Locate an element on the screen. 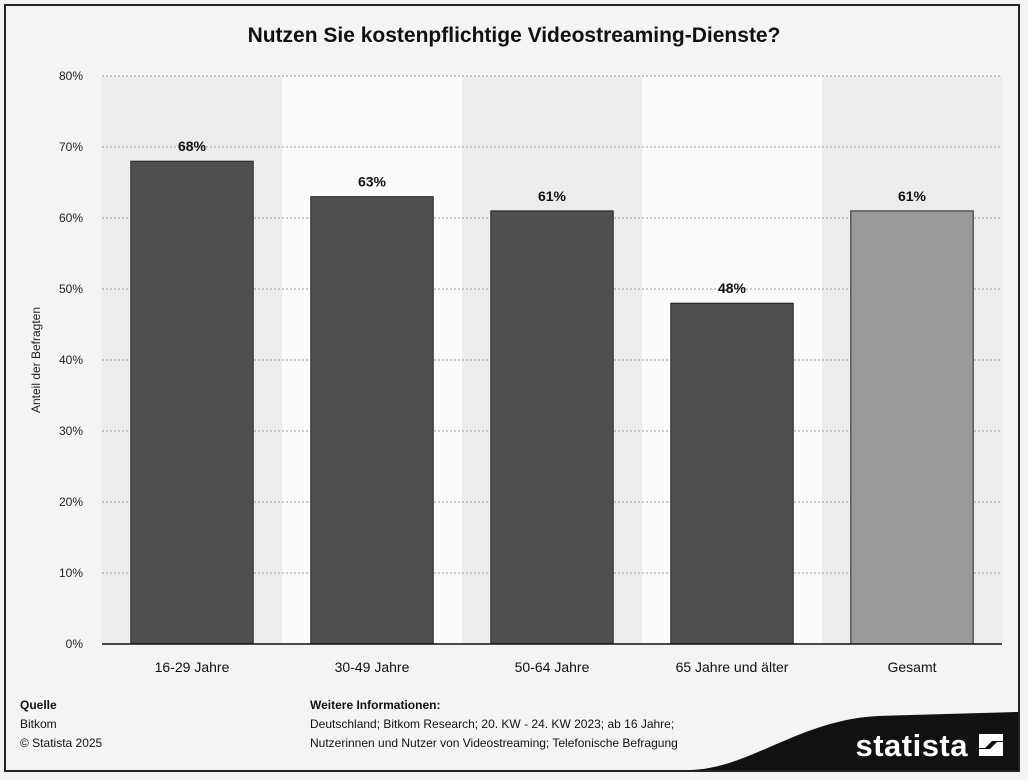 Image resolution: width=1028 pixels, height=780 pixels. statista-brand: statista is located at coordinates (853, 741).